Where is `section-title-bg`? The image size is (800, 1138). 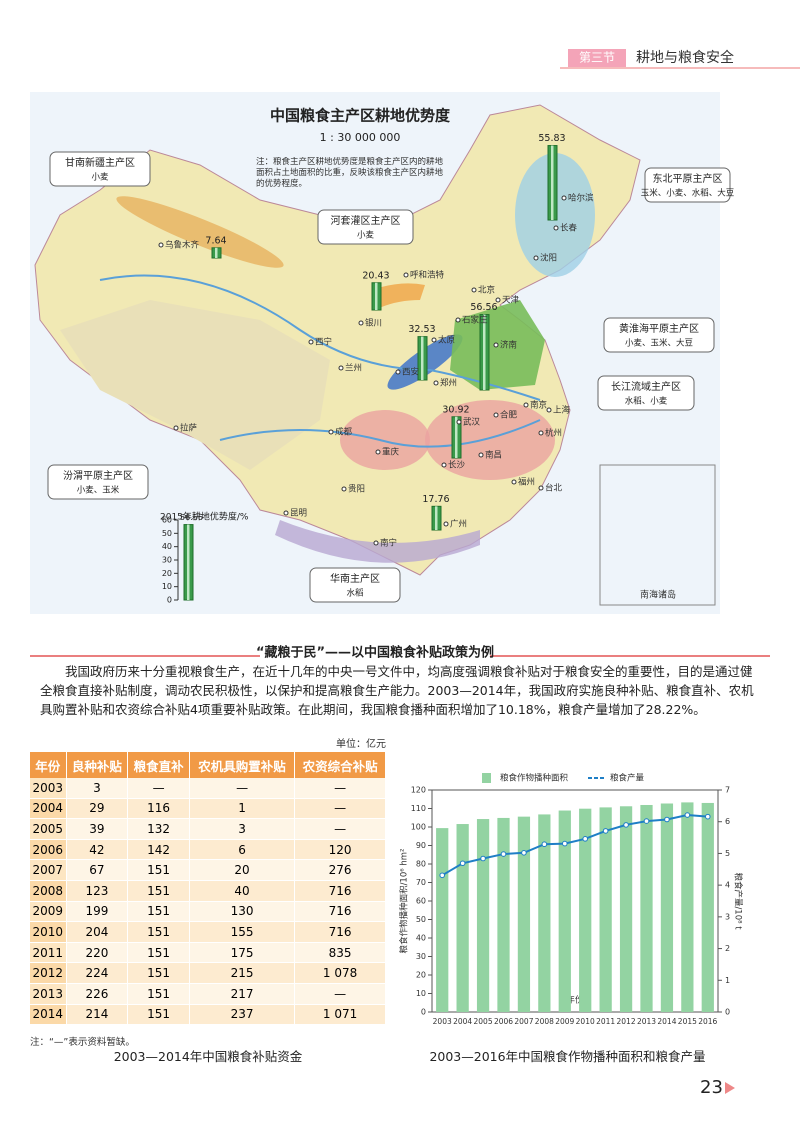 section-title-bg is located at coordinates (375, 653).